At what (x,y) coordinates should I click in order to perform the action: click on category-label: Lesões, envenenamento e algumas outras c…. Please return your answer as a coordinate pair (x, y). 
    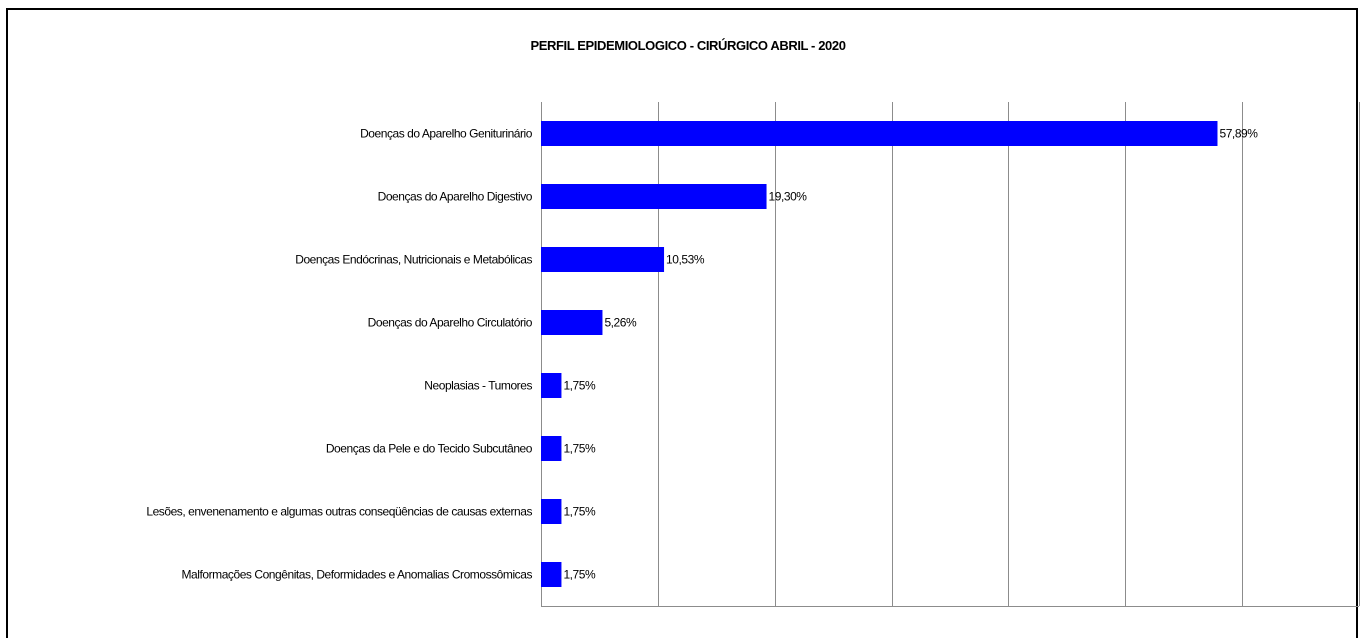
    Looking at the image, I should click on (339, 512).